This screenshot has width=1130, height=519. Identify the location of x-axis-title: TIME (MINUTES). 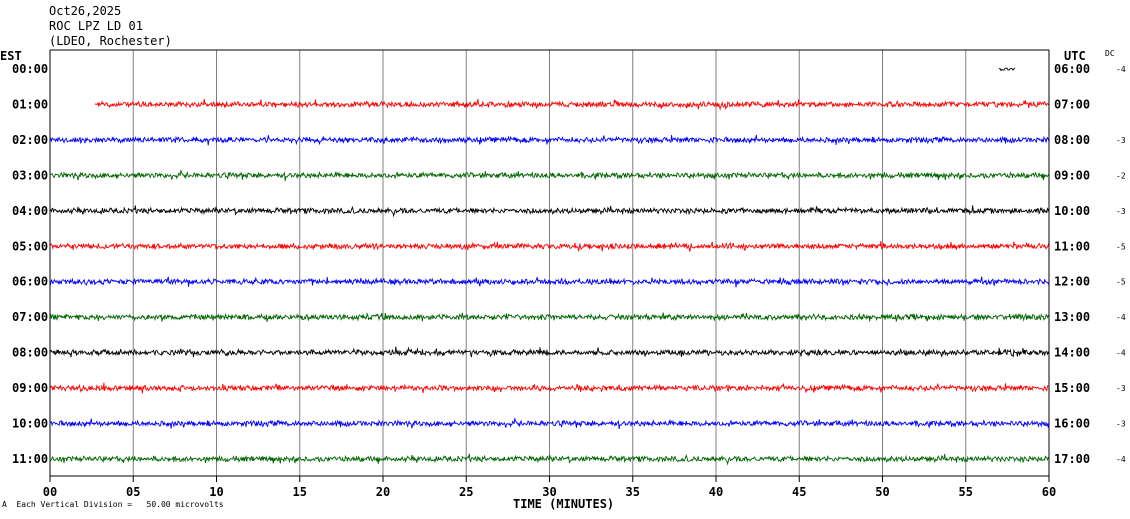
(564, 504).